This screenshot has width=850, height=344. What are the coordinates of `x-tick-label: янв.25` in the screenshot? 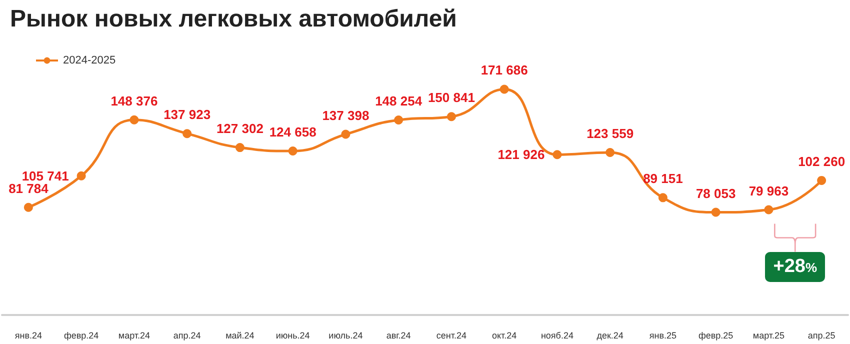 It's located at (663, 335).